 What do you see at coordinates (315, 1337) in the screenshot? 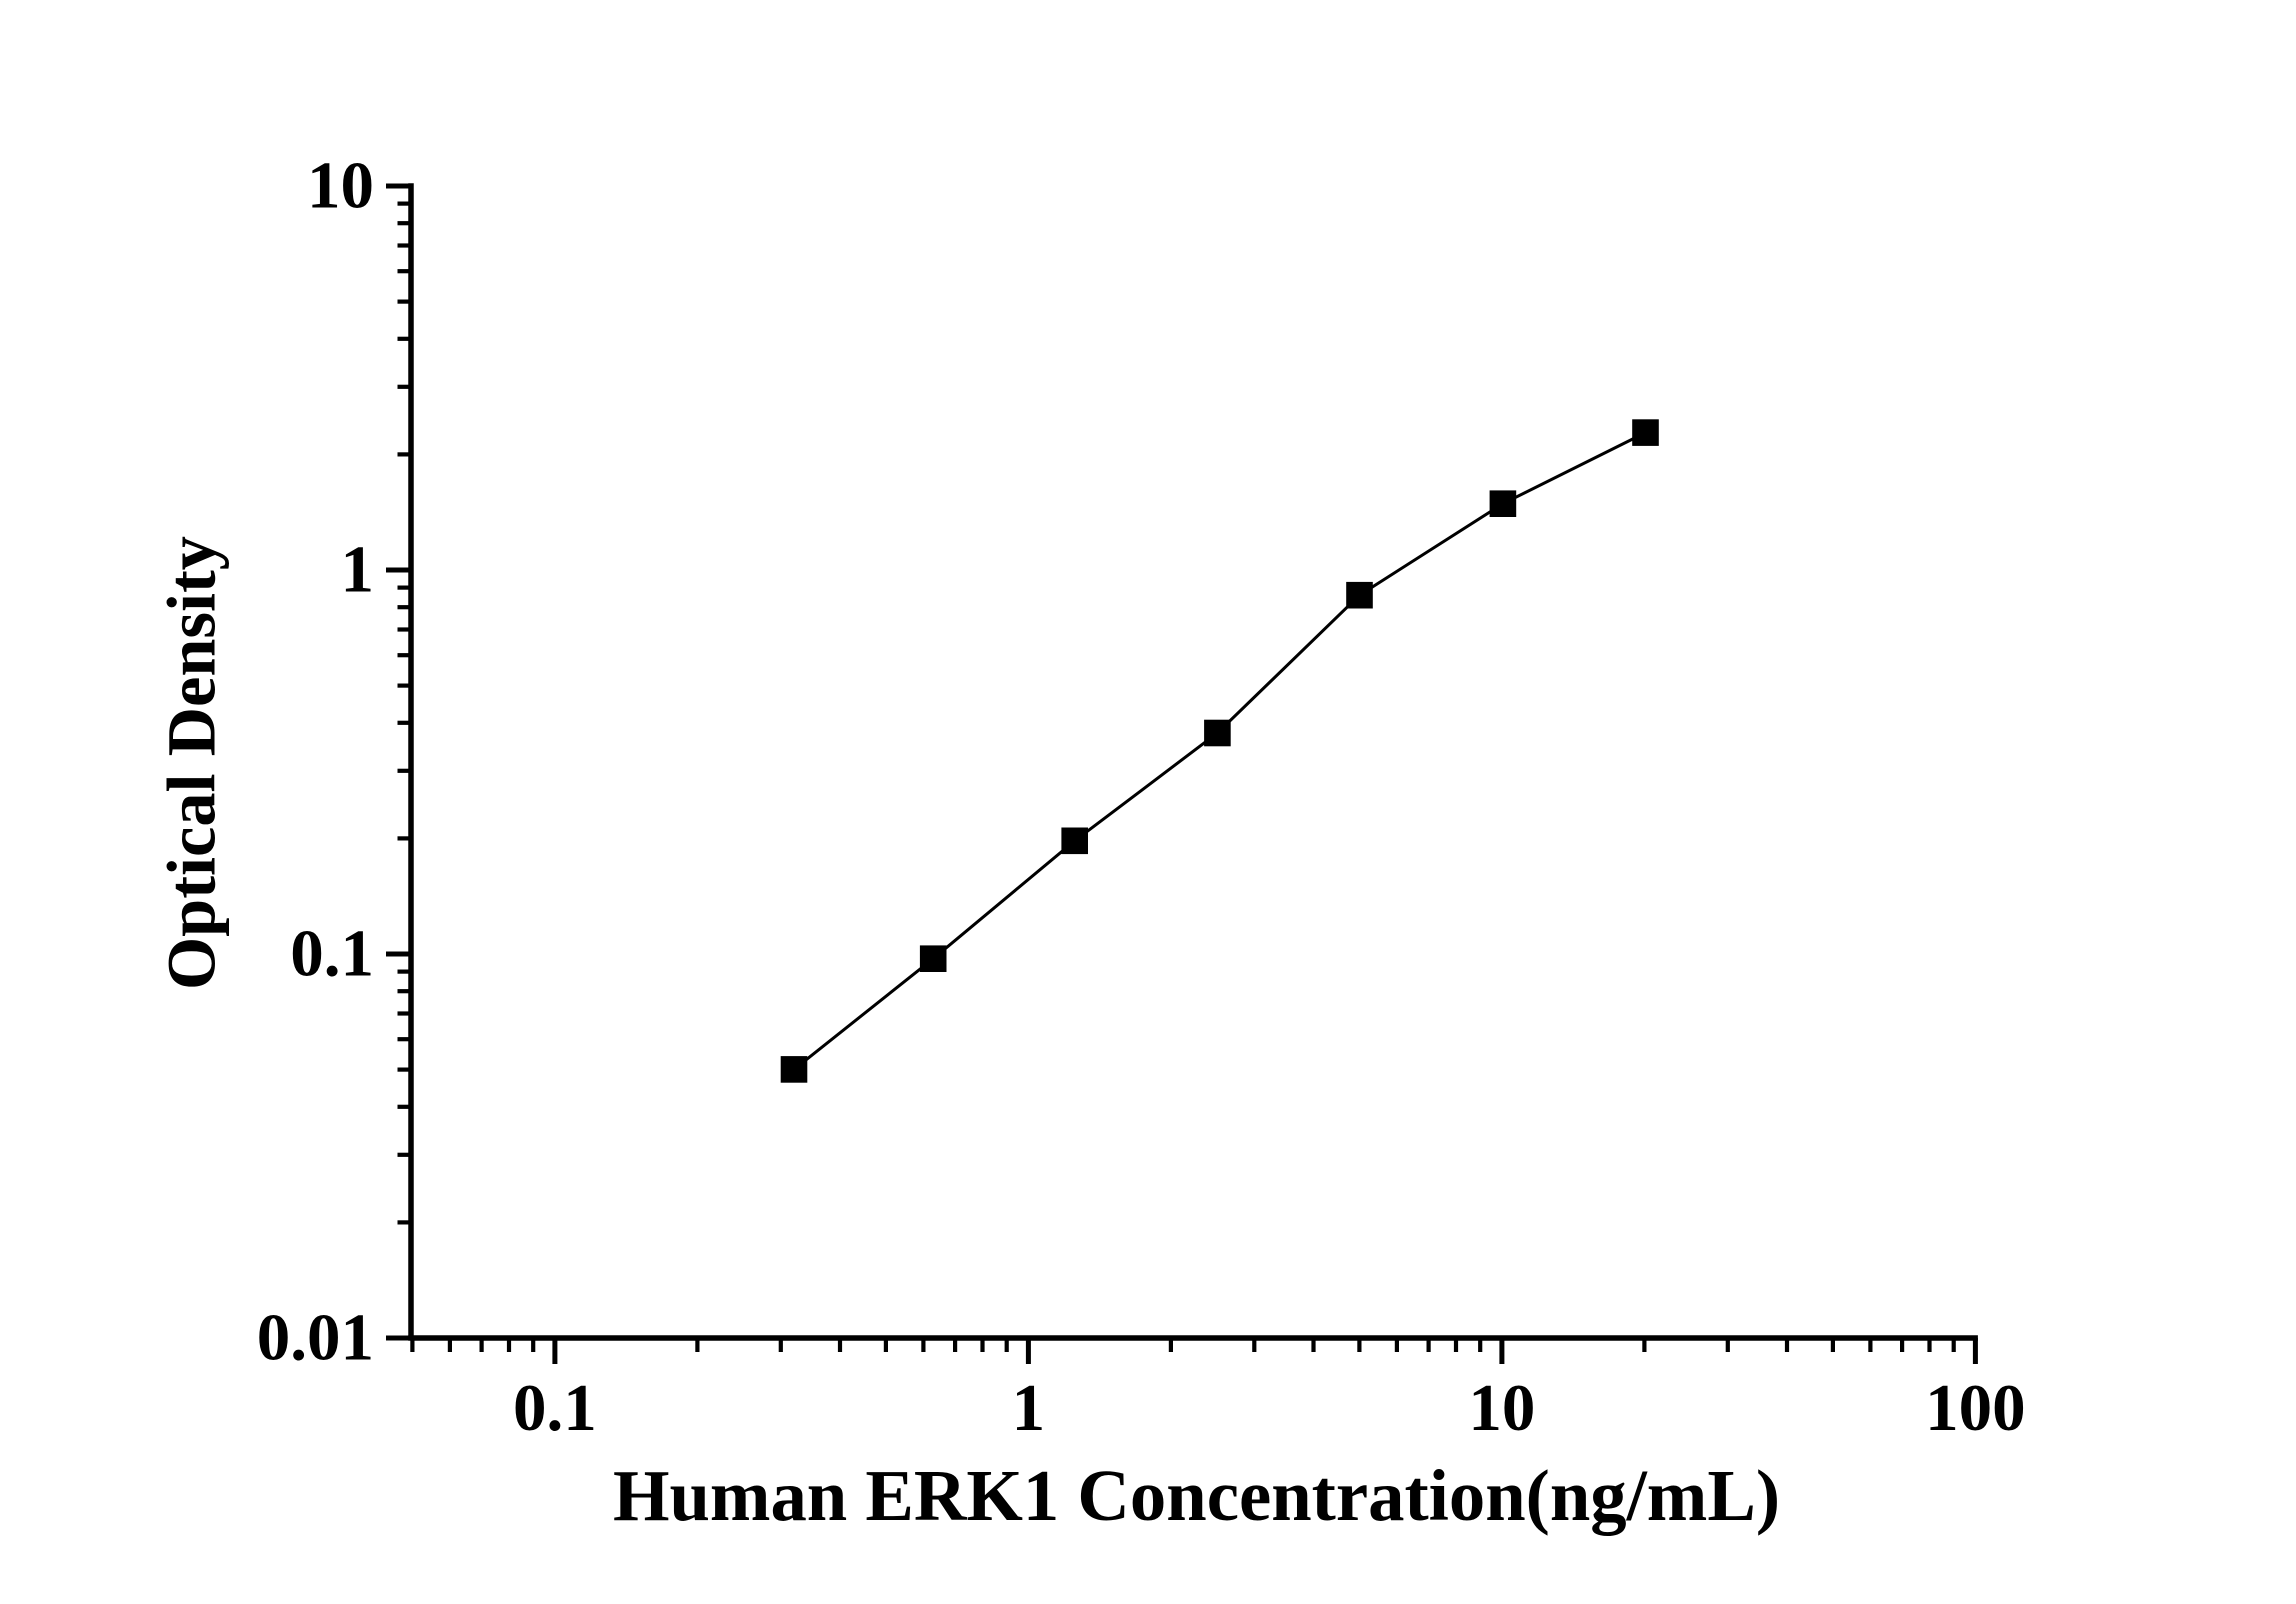
I see `svg-text: 0.01` at bounding box center [315, 1337].